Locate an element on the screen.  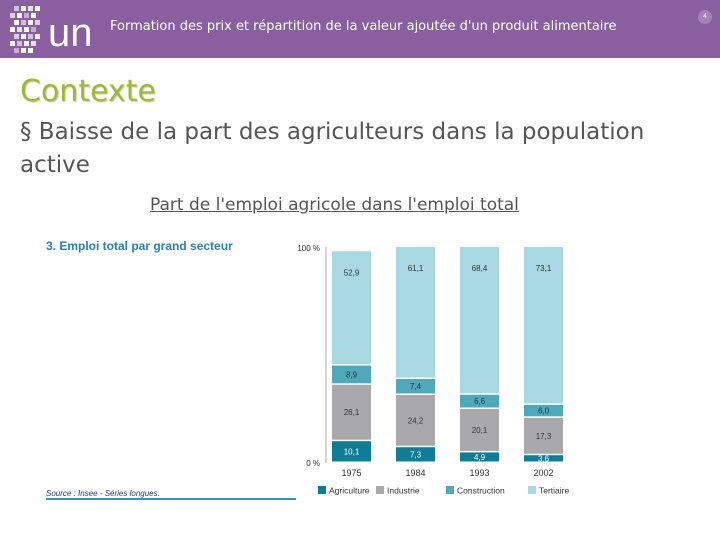
data-label-construction-1993: 6,6 is located at coordinates (480, 401).